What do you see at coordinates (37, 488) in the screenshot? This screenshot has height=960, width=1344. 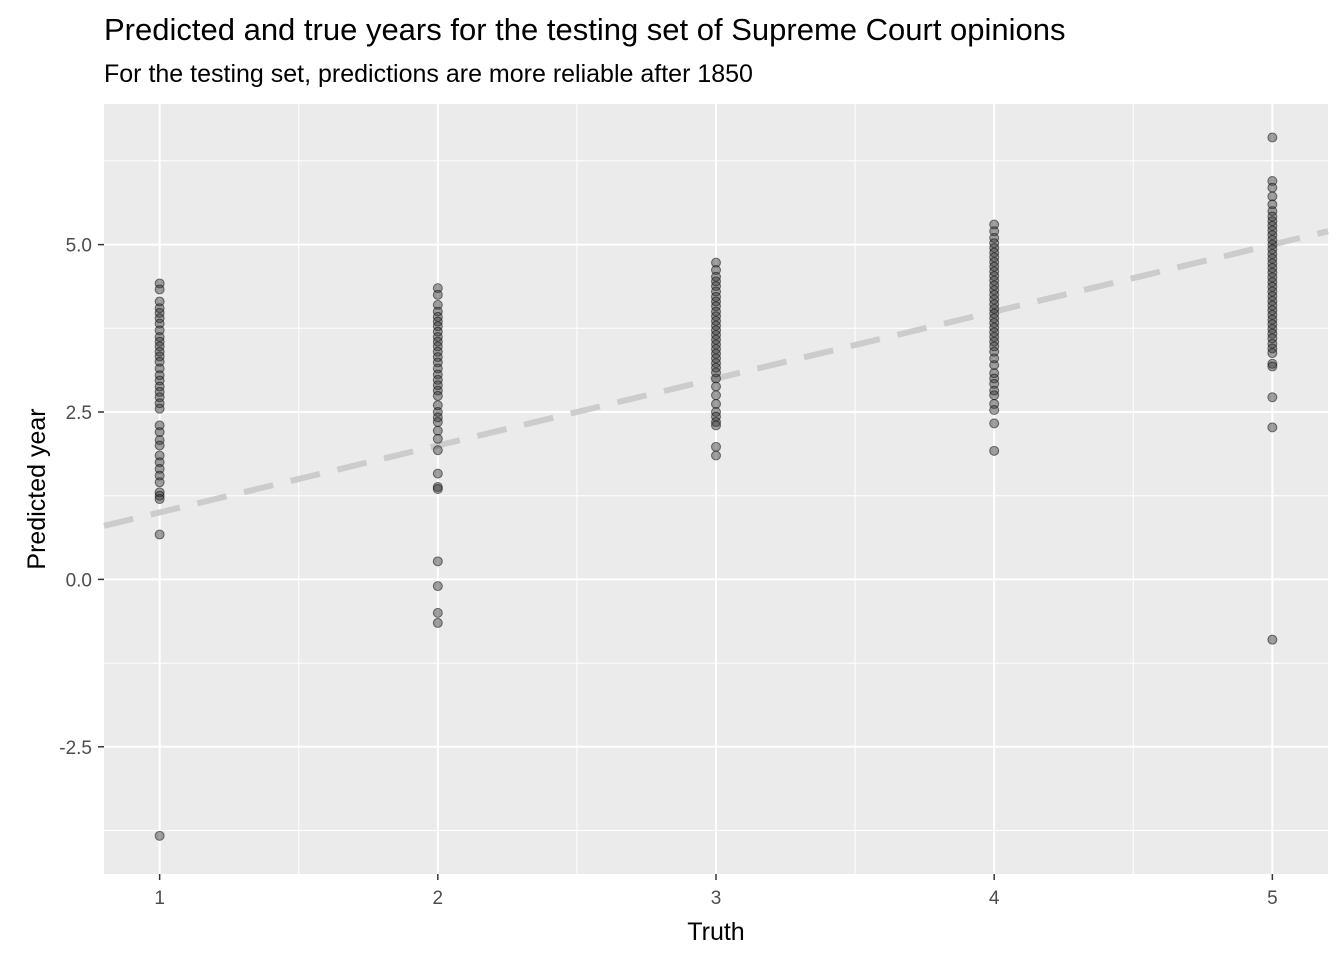 I see `y-axis-title: Predicted year` at bounding box center [37, 488].